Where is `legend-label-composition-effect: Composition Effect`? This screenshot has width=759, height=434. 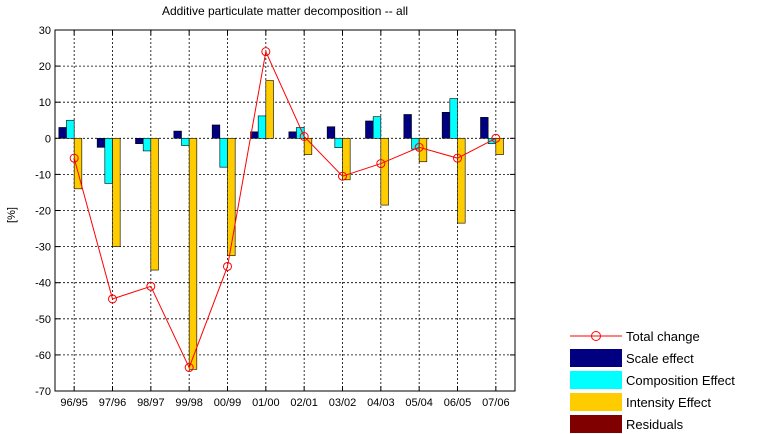
legend-label-composition-effect: Composition Effect is located at coordinates (680, 380).